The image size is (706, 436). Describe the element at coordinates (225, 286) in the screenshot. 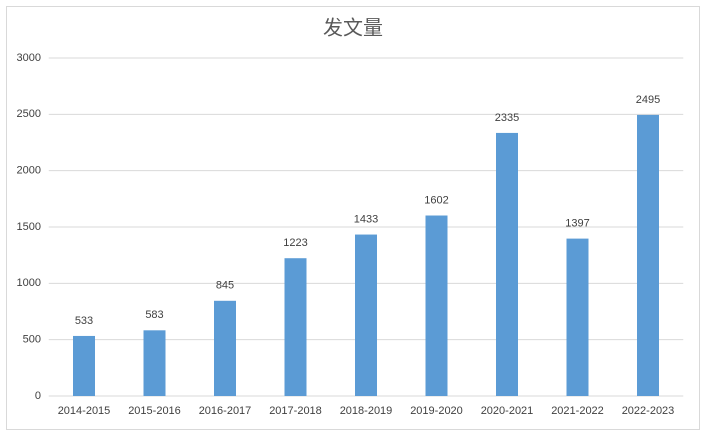

I see `data-label: 845` at that location.